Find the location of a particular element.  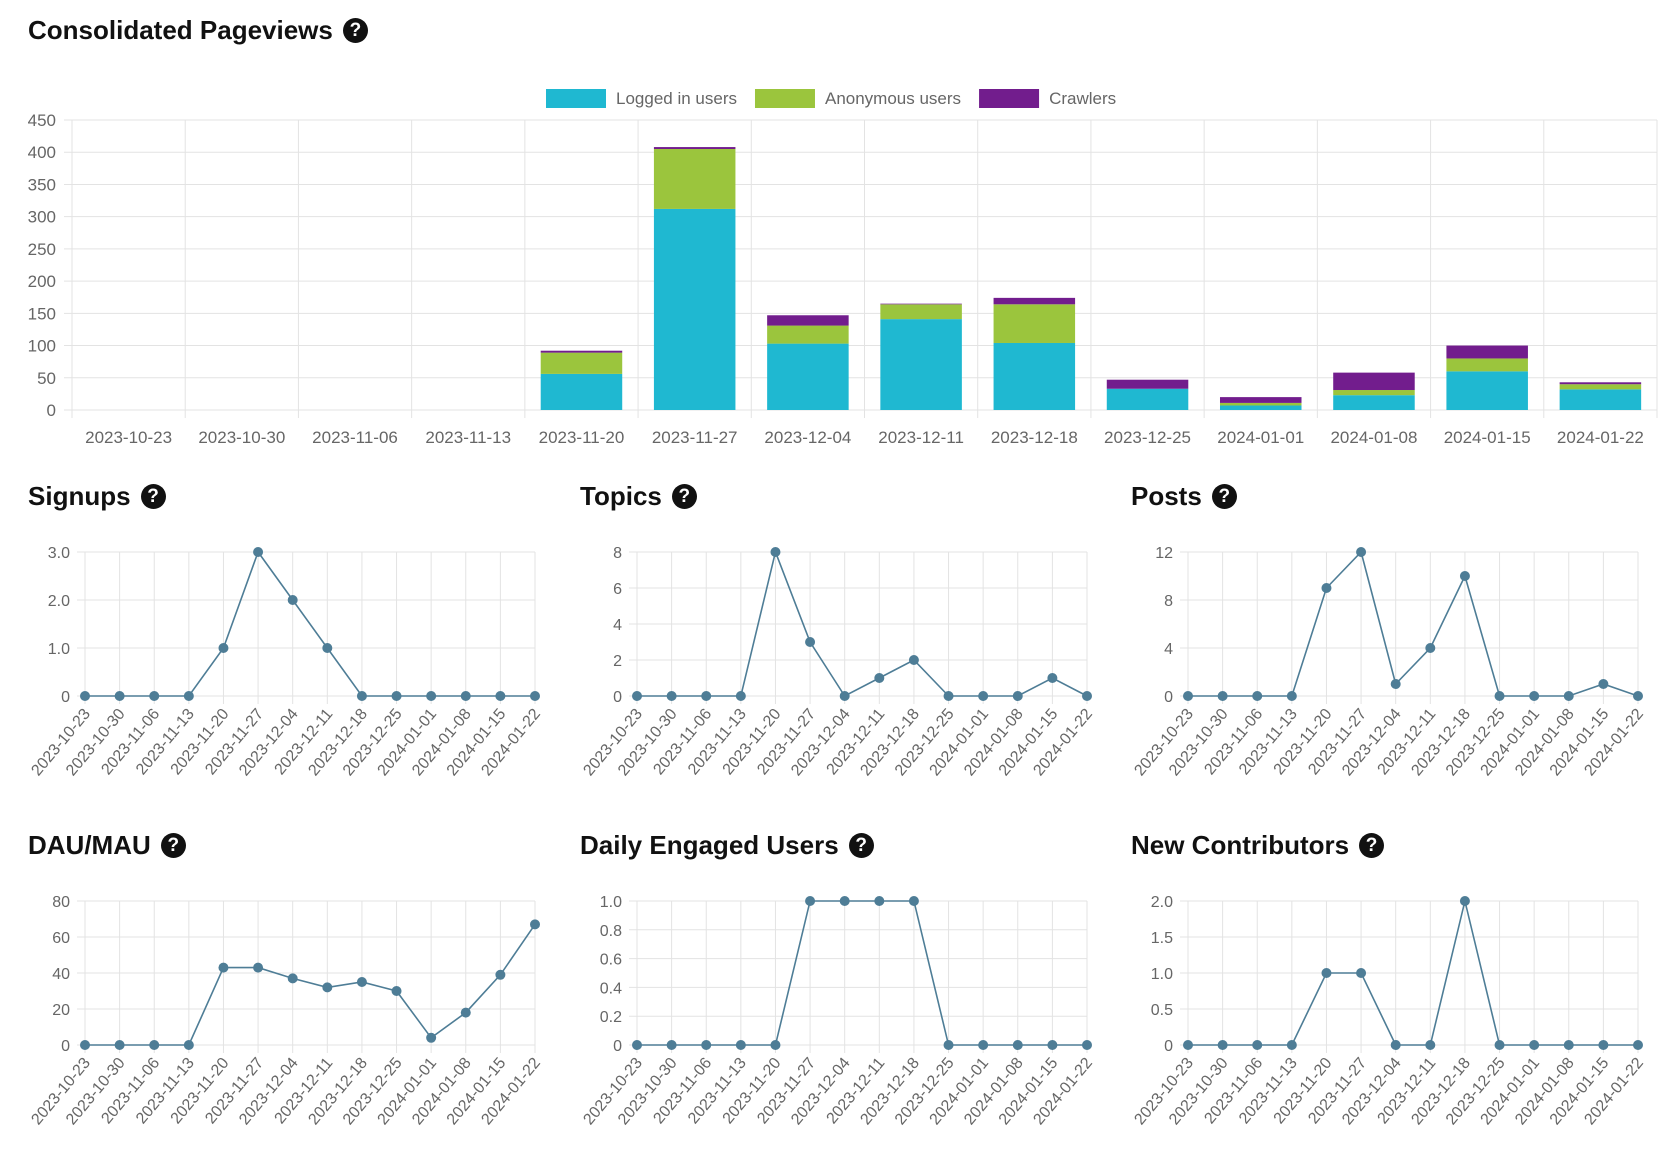

y-tick-label: 3.0 is located at coordinates (59, 553).